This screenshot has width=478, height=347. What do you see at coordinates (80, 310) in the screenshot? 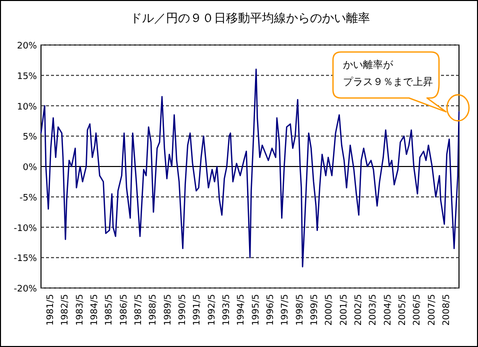
I see `x-tick-label: 1983/5` at bounding box center [80, 310].